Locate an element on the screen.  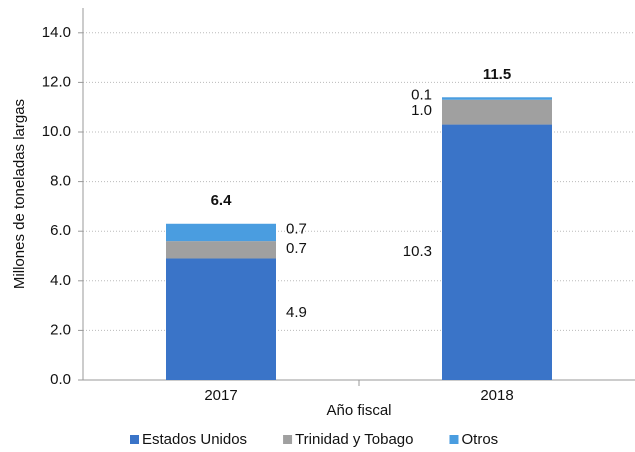
data-label: 10.3 is located at coordinates (417, 251).